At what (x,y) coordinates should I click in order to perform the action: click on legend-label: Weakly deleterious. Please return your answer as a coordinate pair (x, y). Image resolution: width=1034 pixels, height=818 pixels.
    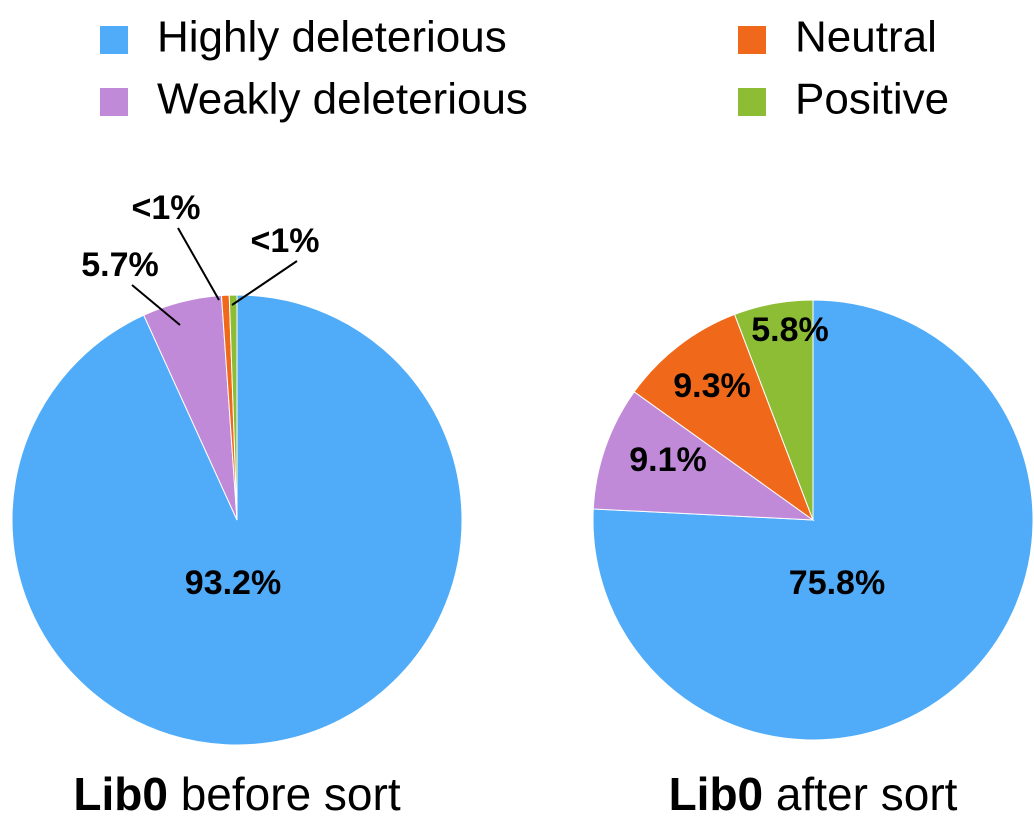
    Looking at the image, I should click on (342, 99).